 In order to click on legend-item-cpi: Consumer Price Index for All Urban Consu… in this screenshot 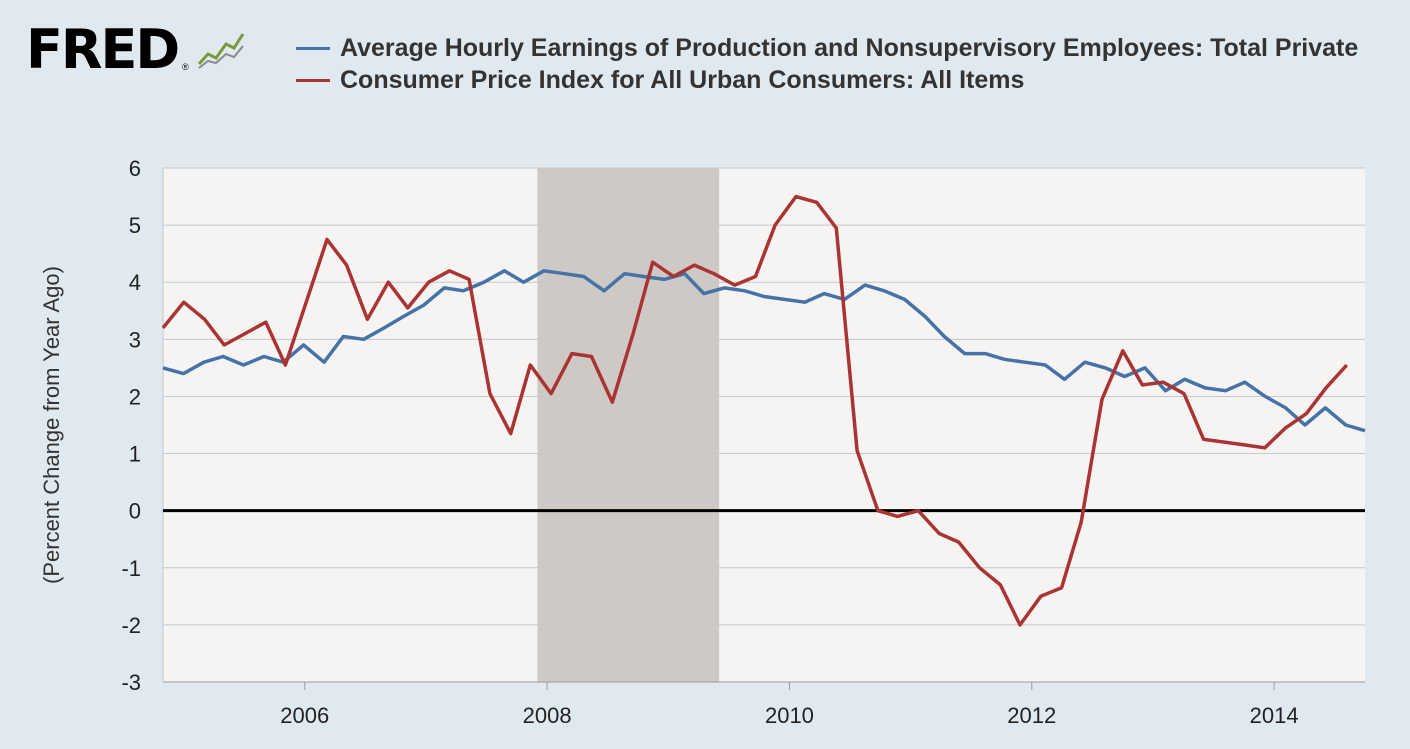, I will do `click(827, 80)`.